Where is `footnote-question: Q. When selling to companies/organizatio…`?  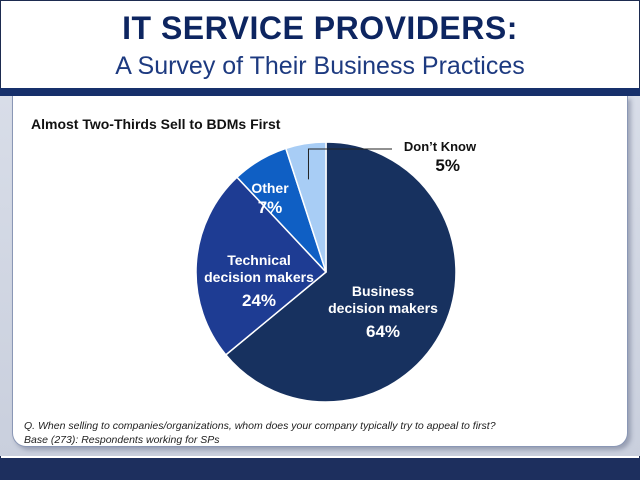
footnote-question: Q. When selling to companies/organizatio… is located at coordinates (260, 426).